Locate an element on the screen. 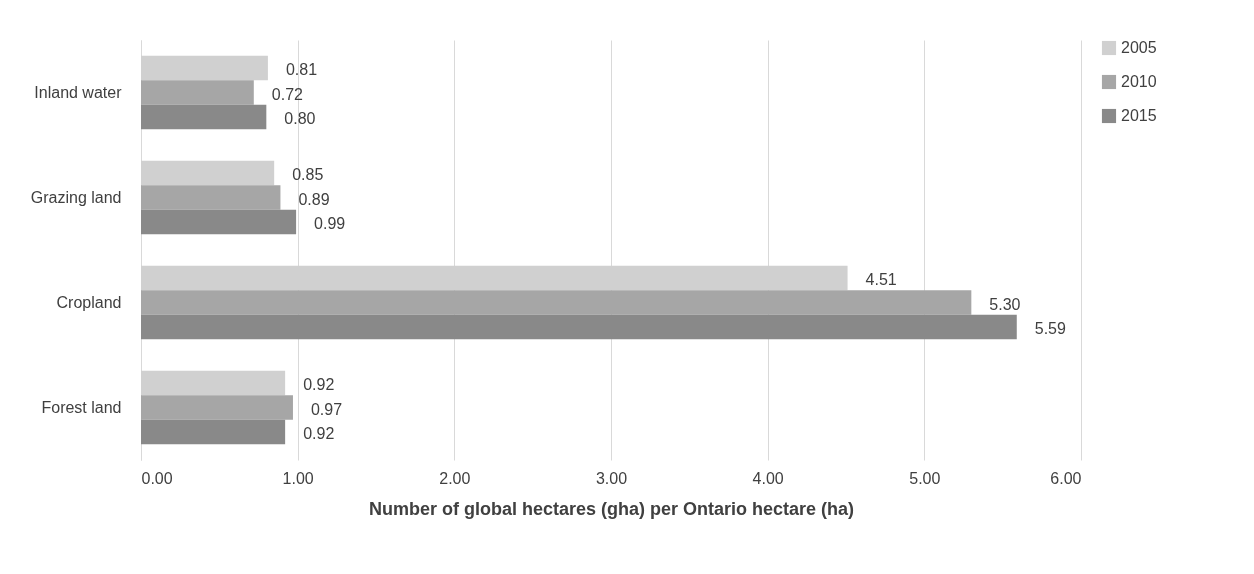 The image size is (1254, 574). x-tick-label: 1.00 is located at coordinates (298, 478).